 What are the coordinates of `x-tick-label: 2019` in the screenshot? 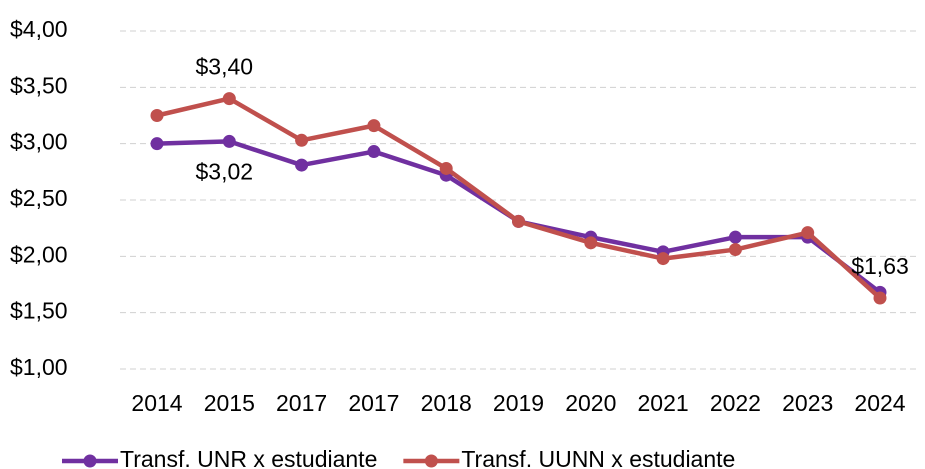 It's located at (518, 403).